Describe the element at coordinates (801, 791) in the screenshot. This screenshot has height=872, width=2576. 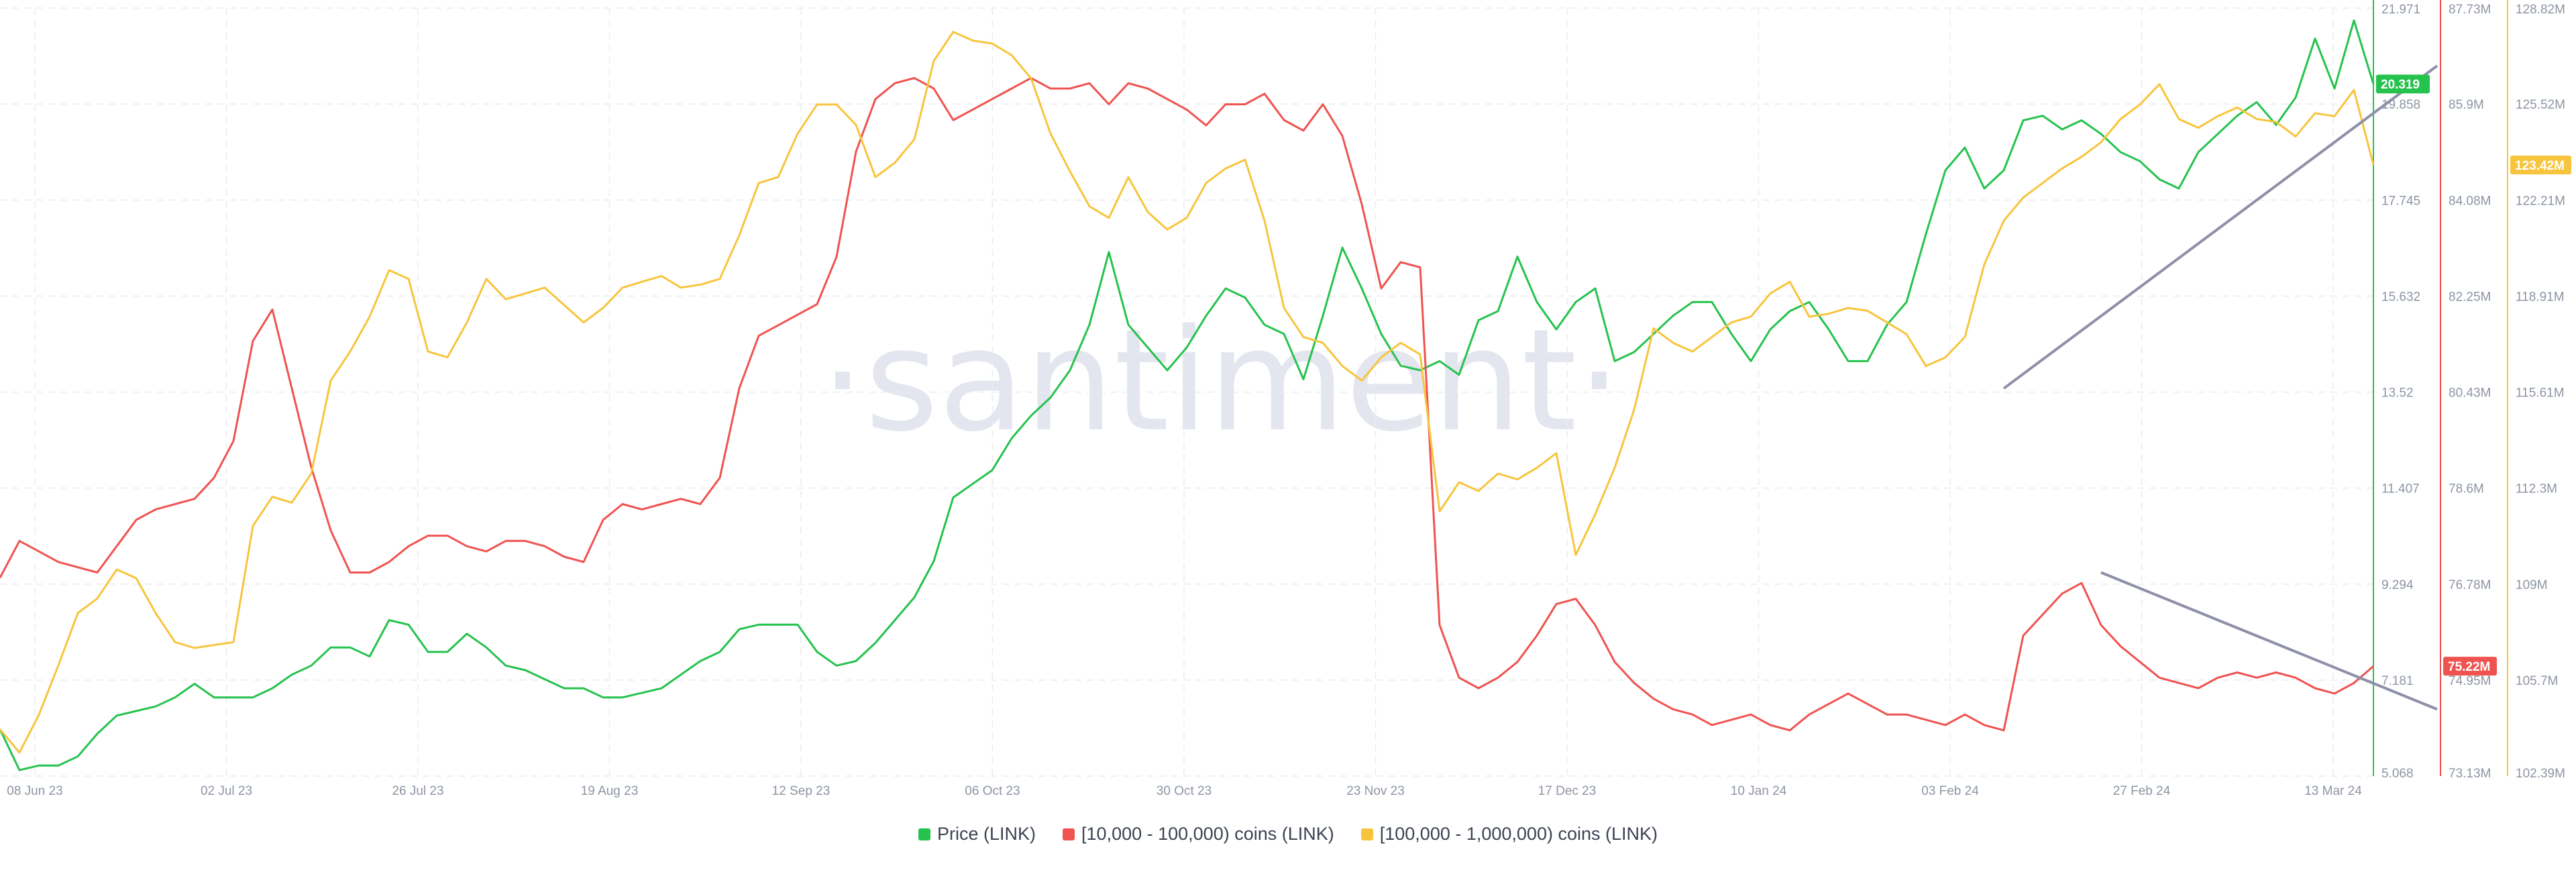
I see `x-tick-label: 12 Sep 23` at that location.